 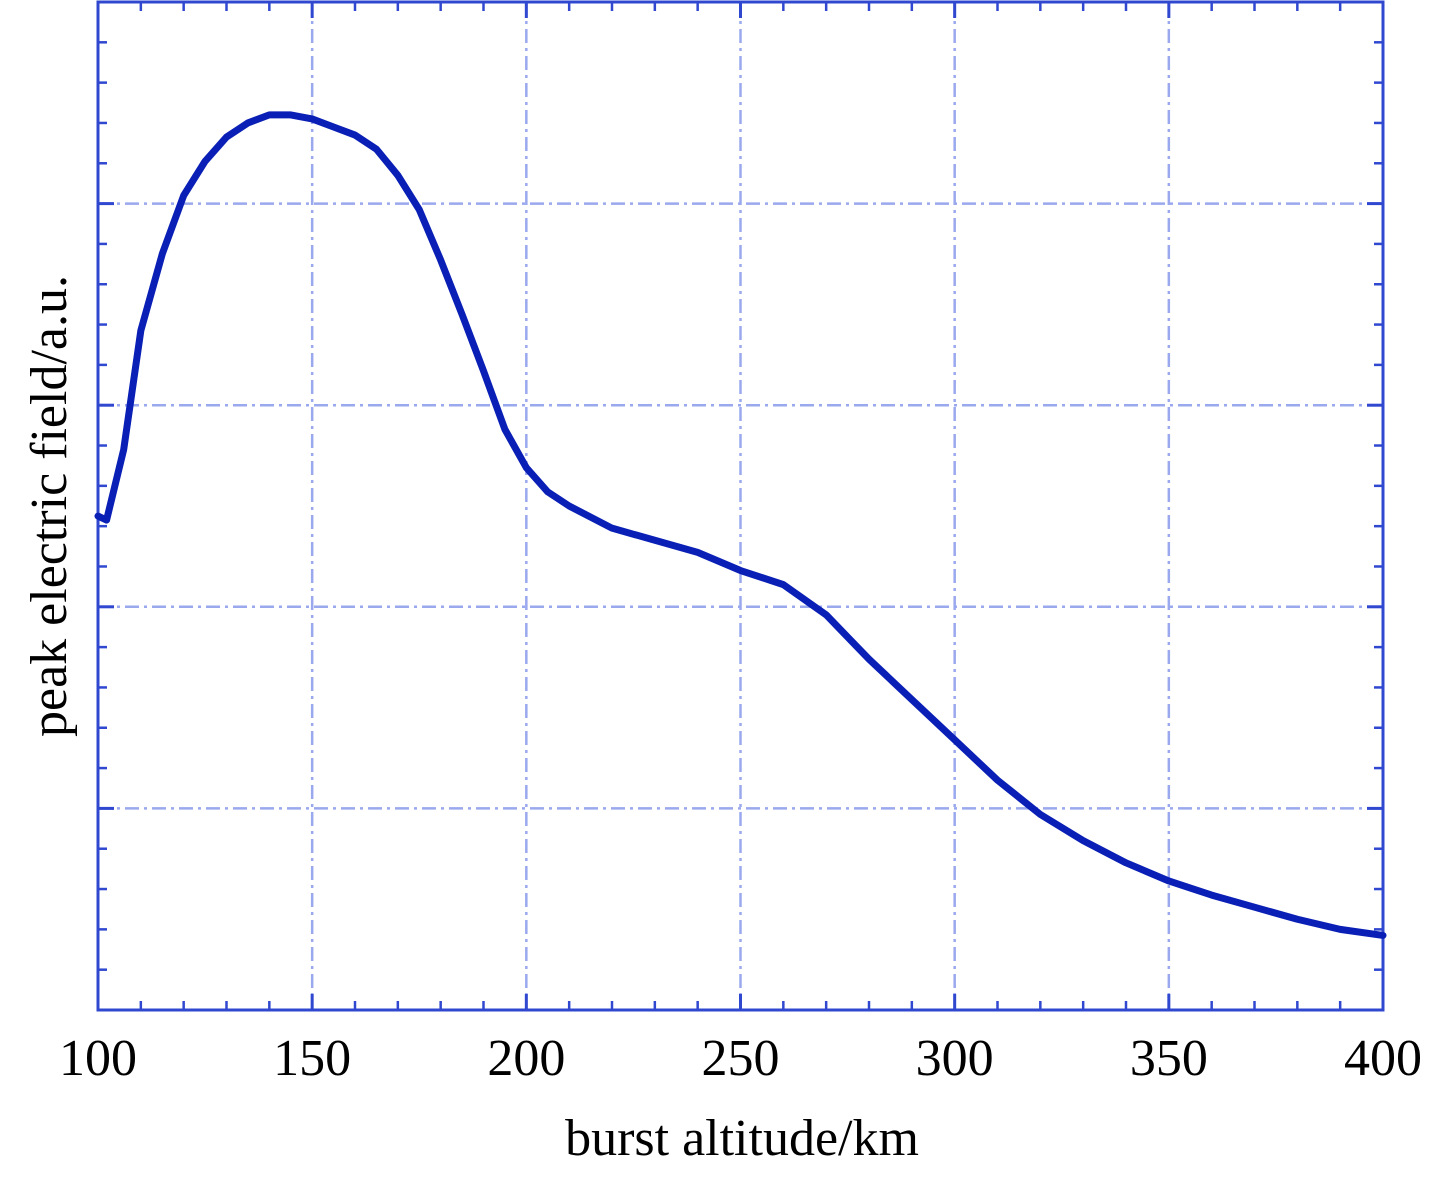 What do you see at coordinates (741, 1058) in the screenshot?
I see `x-tick-label: 250` at bounding box center [741, 1058].